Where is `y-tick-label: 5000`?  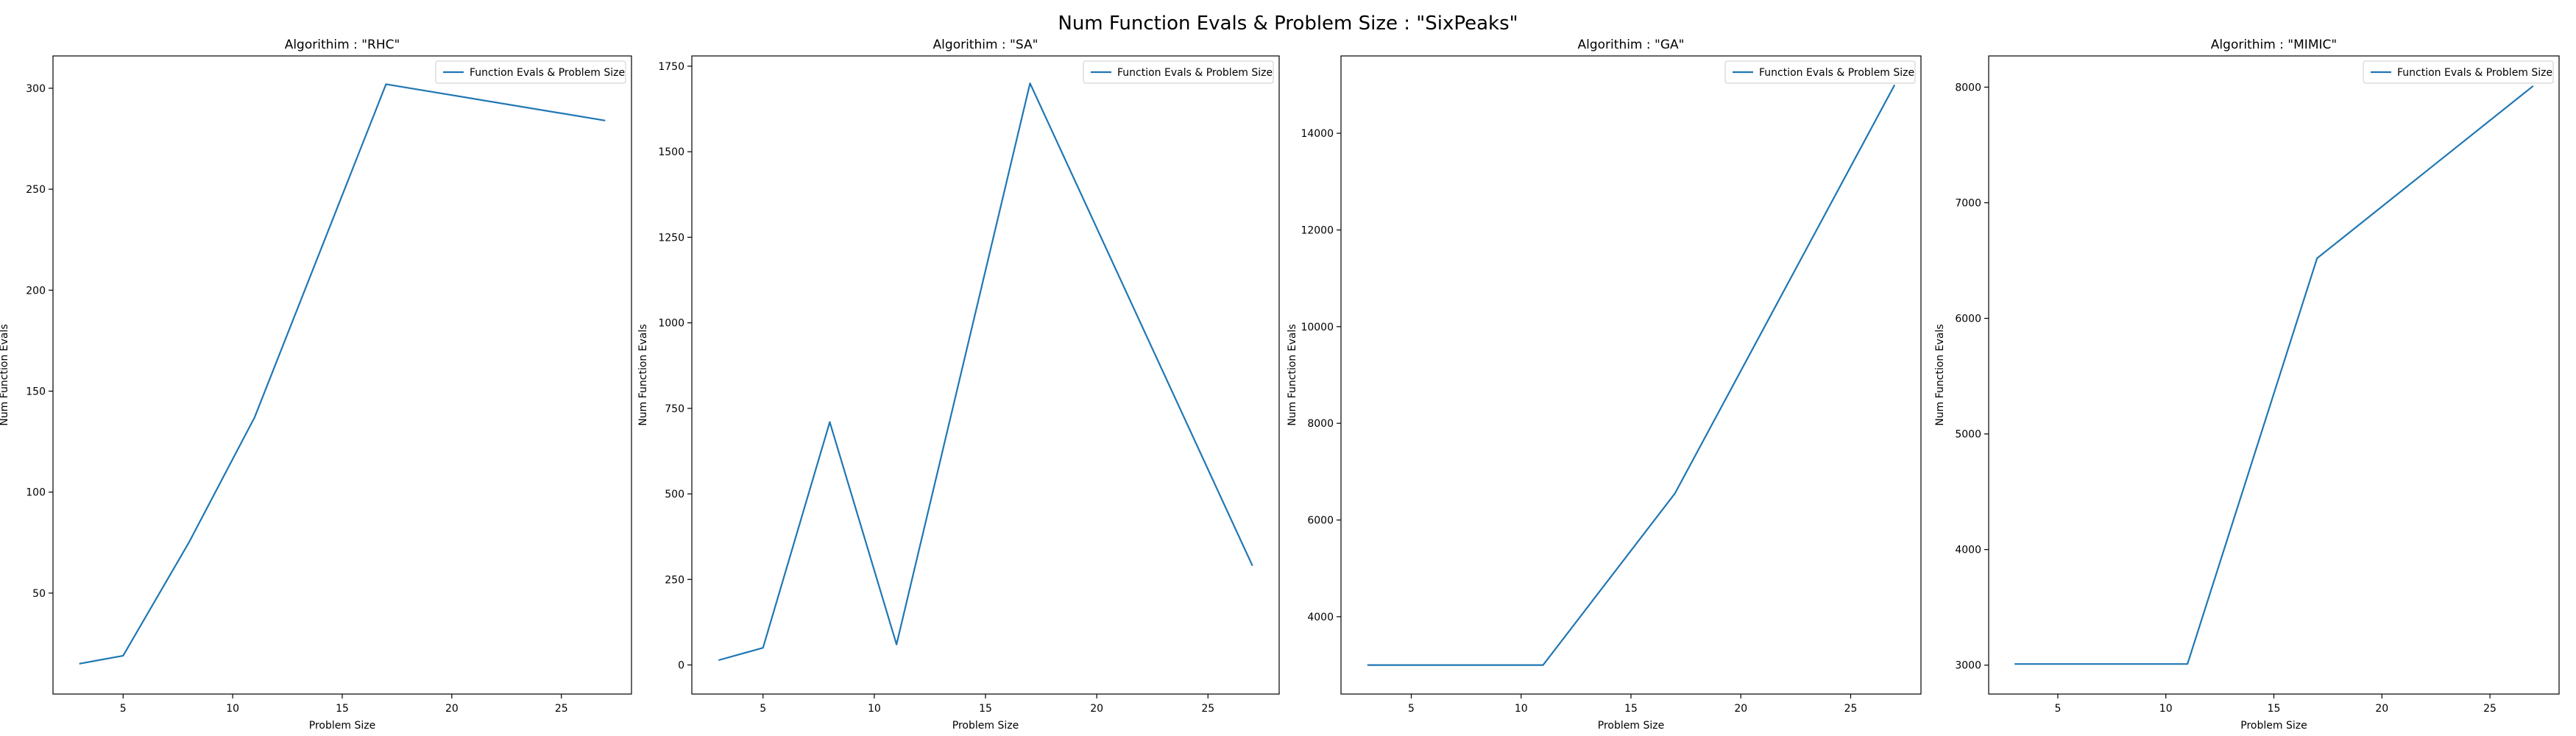
y-tick-label: 5000 is located at coordinates (1968, 435).